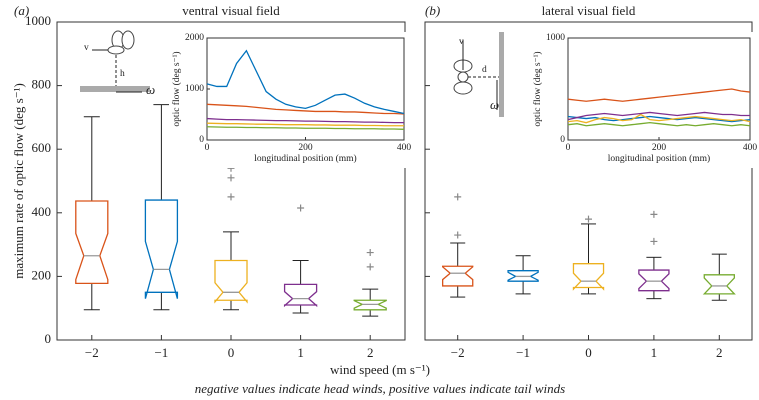 The width and height of the screenshot is (759, 400). What do you see at coordinates (42, 274) in the screenshot?
I see `y-tick-label: 200` at bounding box center [42, 274].